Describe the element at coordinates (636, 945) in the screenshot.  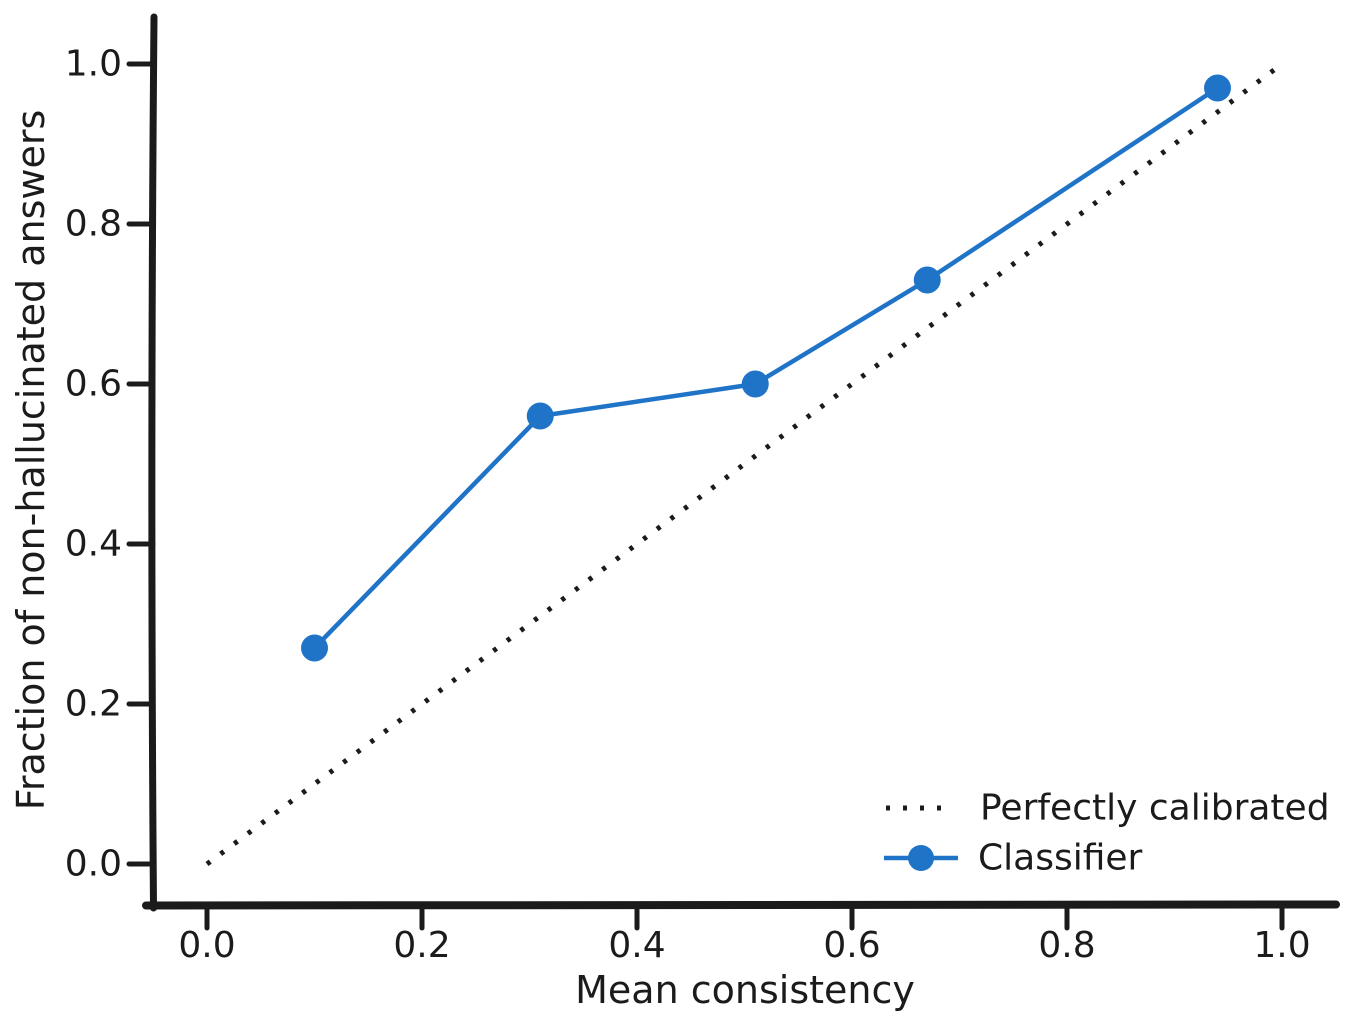
I see `x-tick-label: 0.4` at that location.